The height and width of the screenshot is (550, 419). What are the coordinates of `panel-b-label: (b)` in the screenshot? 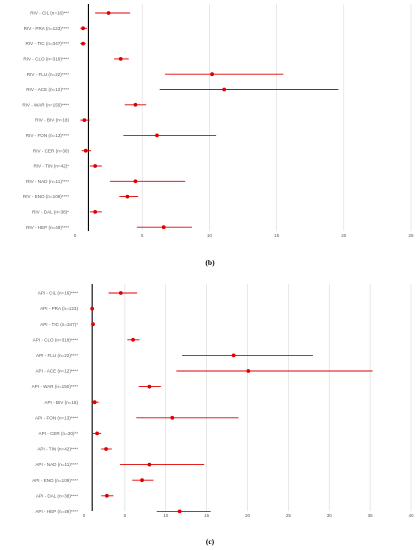 It's located at (210, 262).